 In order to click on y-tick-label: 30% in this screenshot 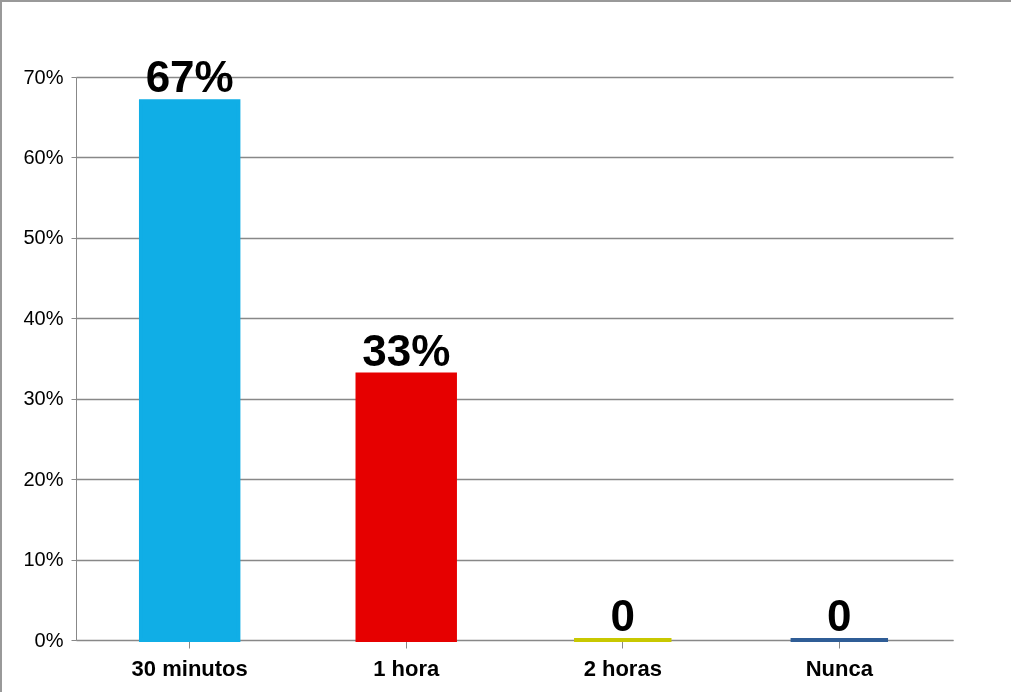, I will do `click(43, 398)`.